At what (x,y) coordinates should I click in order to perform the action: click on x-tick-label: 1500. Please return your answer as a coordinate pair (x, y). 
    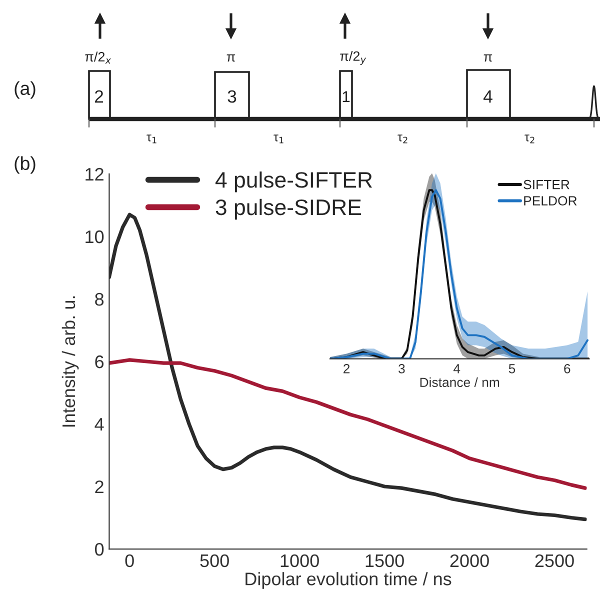
    Looking at the image, I should click on (385, 561).